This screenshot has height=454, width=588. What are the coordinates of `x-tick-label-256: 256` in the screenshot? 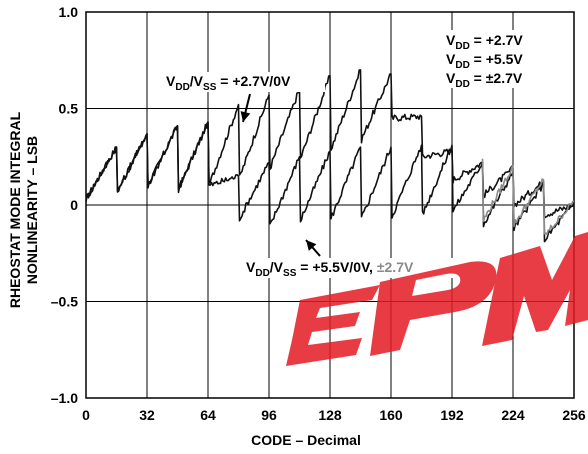 It's located at (574, 415).